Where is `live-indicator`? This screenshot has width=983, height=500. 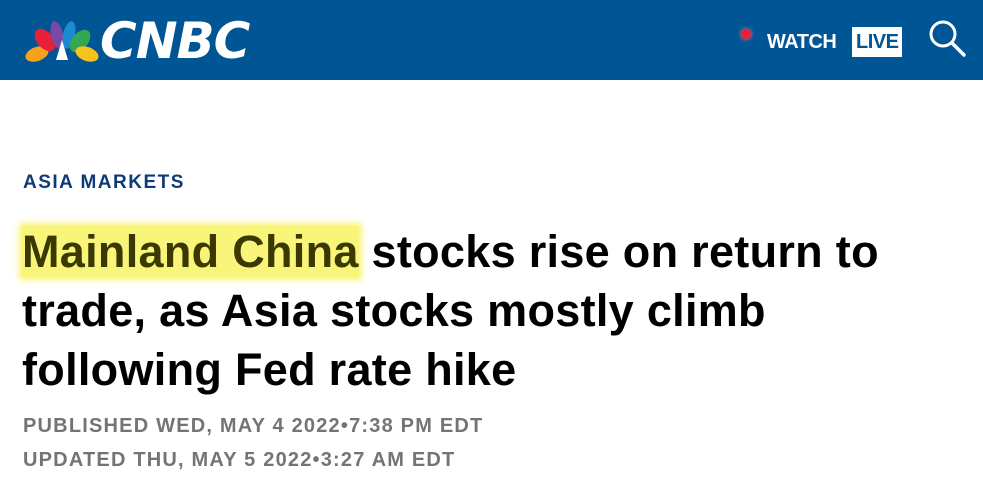 live-indicator is located at coordinates (746, 34).